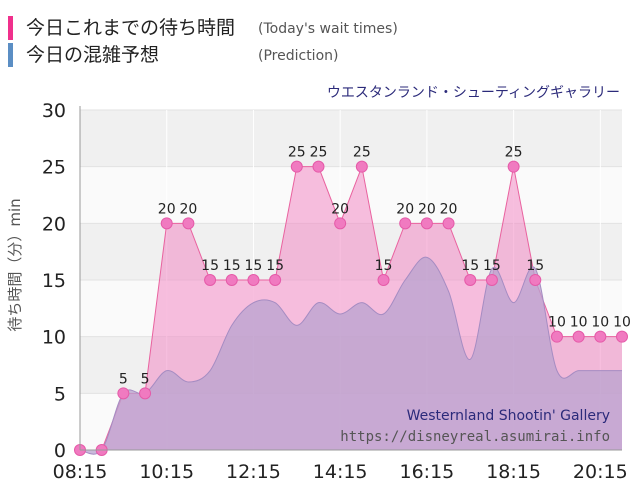  What do you see at coordinates (60, 451) in the screenshot?
I see `y-tick-label: 0` at bounding box center [60, 451].